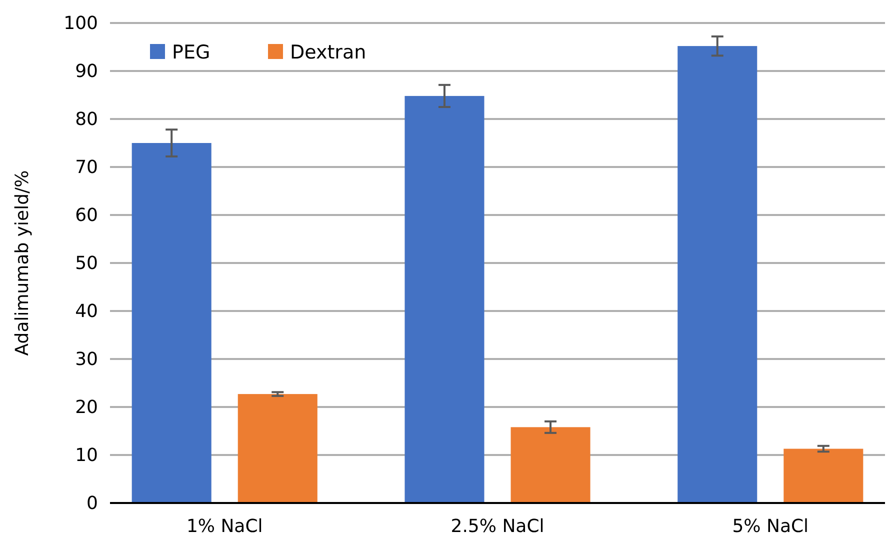  Describe the element at coordinates (86, 359) in the screenshot. I see `y-tick-label: 30` at that location.